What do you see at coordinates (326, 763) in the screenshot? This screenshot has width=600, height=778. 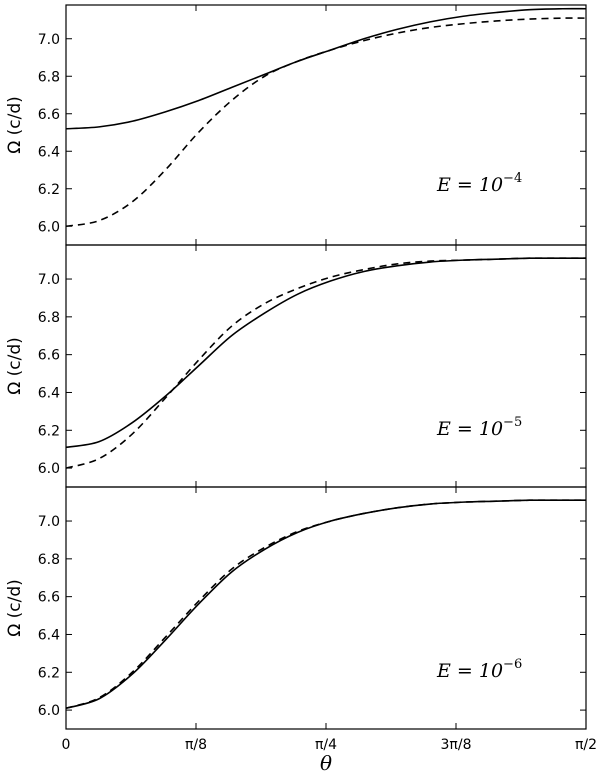 I see `x-axis-label: θ` at bounding box center [326, 763].